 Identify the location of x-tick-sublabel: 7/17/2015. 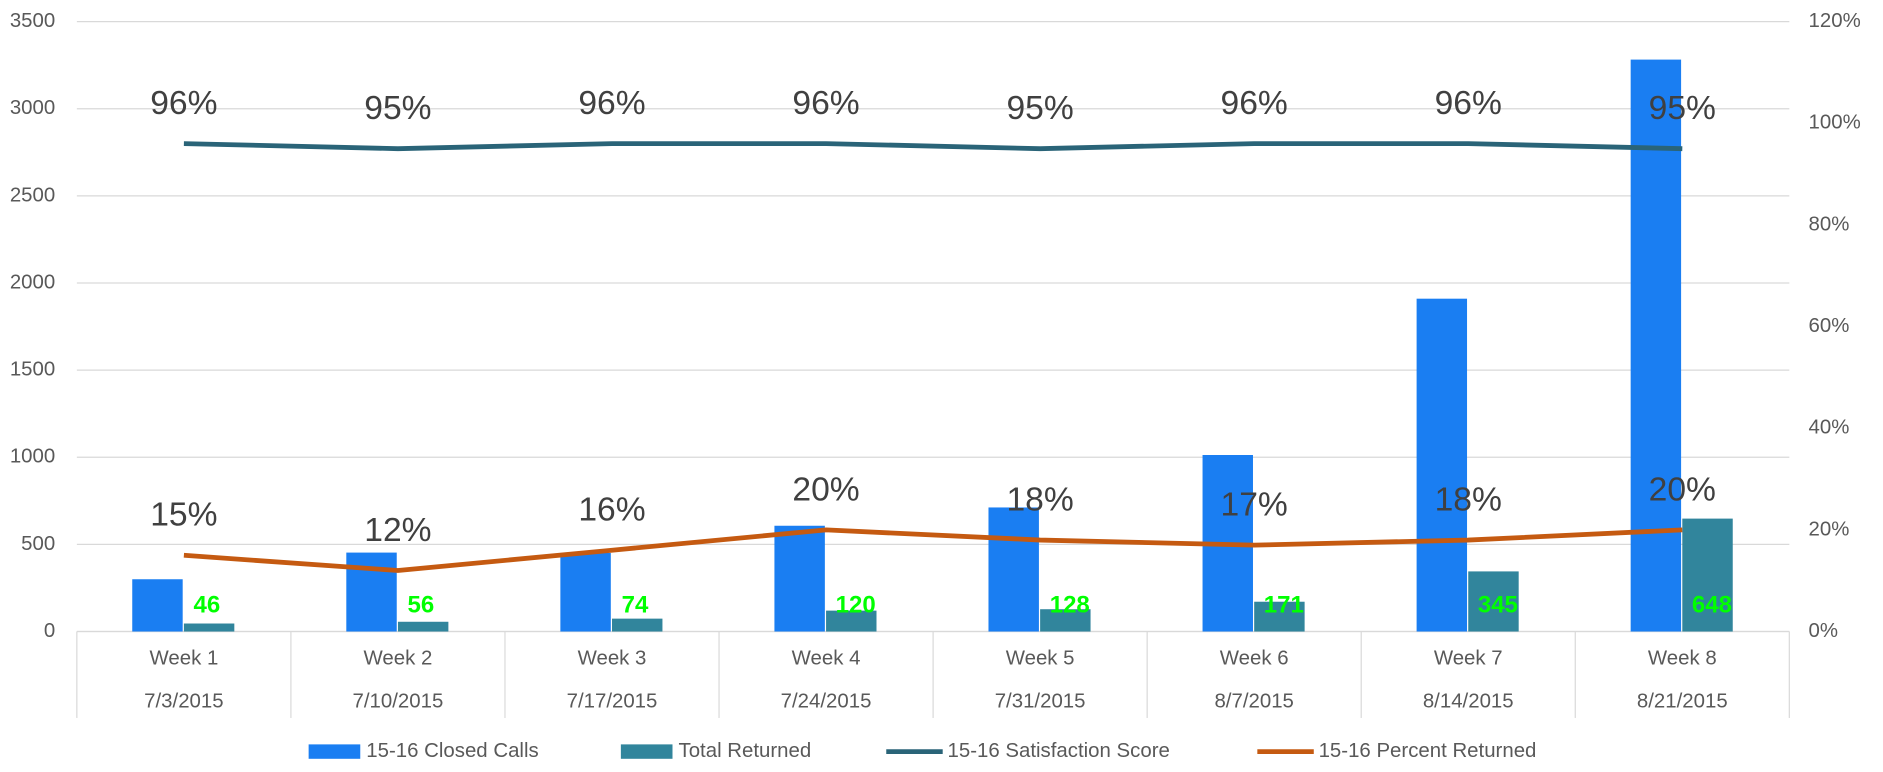
(612, 702).